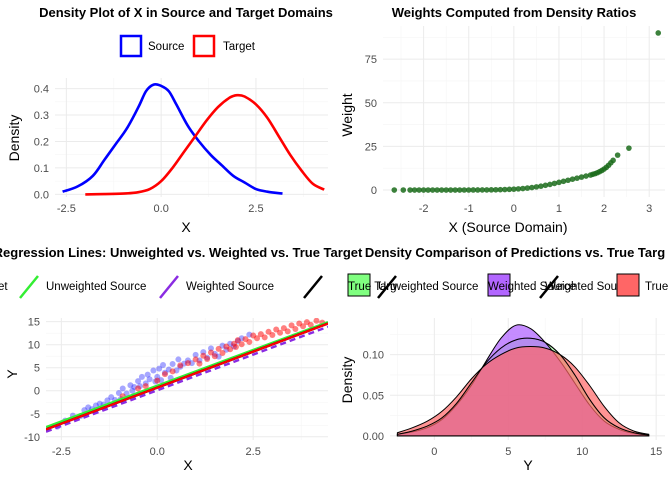 The width and height of the screenshot is (672, 480). I want to click on panel2-xlabel: X (Source Domain), so click(507, 227).